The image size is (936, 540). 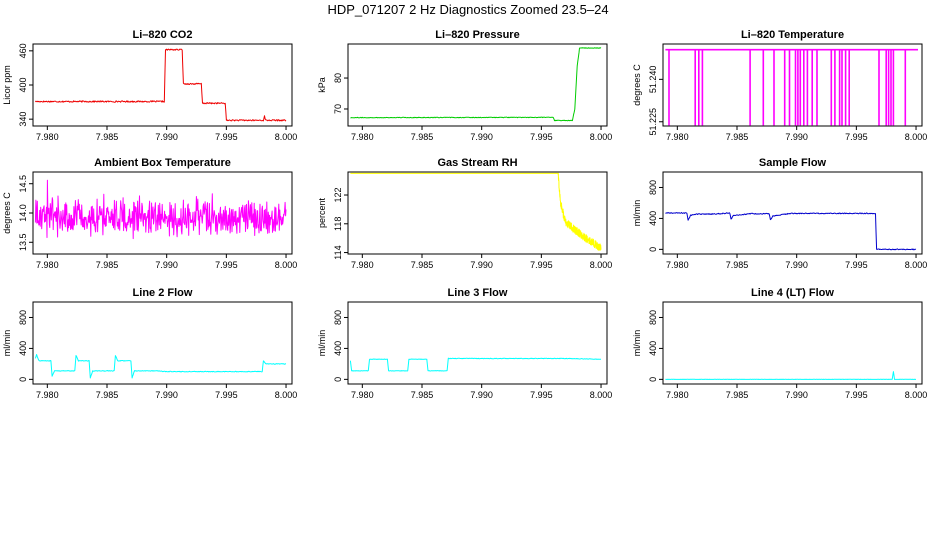 I want to click on series-line-licor-temp, so click(x=791, y=87).